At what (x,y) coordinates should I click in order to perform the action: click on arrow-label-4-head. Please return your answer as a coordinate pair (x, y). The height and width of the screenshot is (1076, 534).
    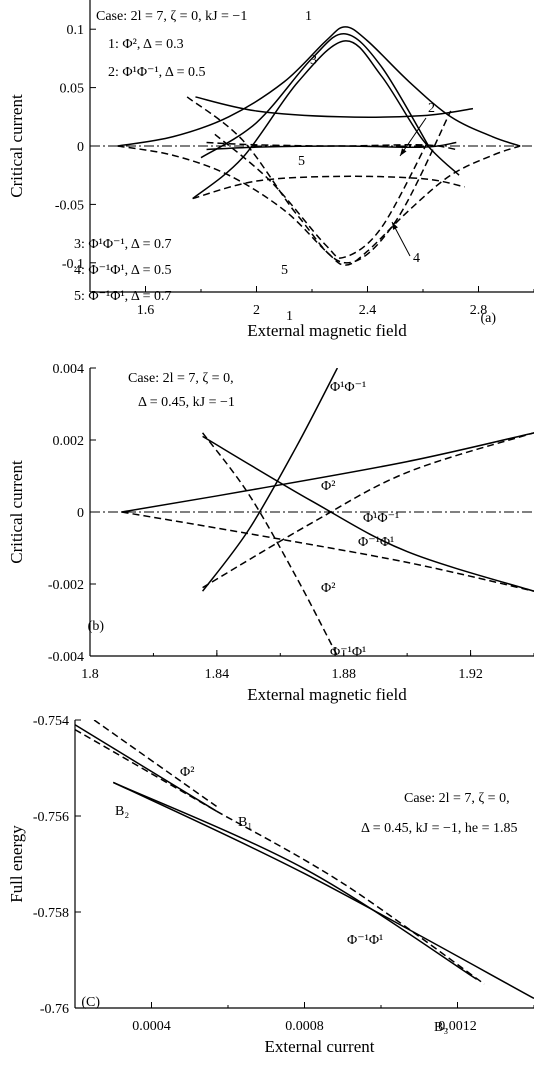
    Looking at the image, I should click on (395, 226).